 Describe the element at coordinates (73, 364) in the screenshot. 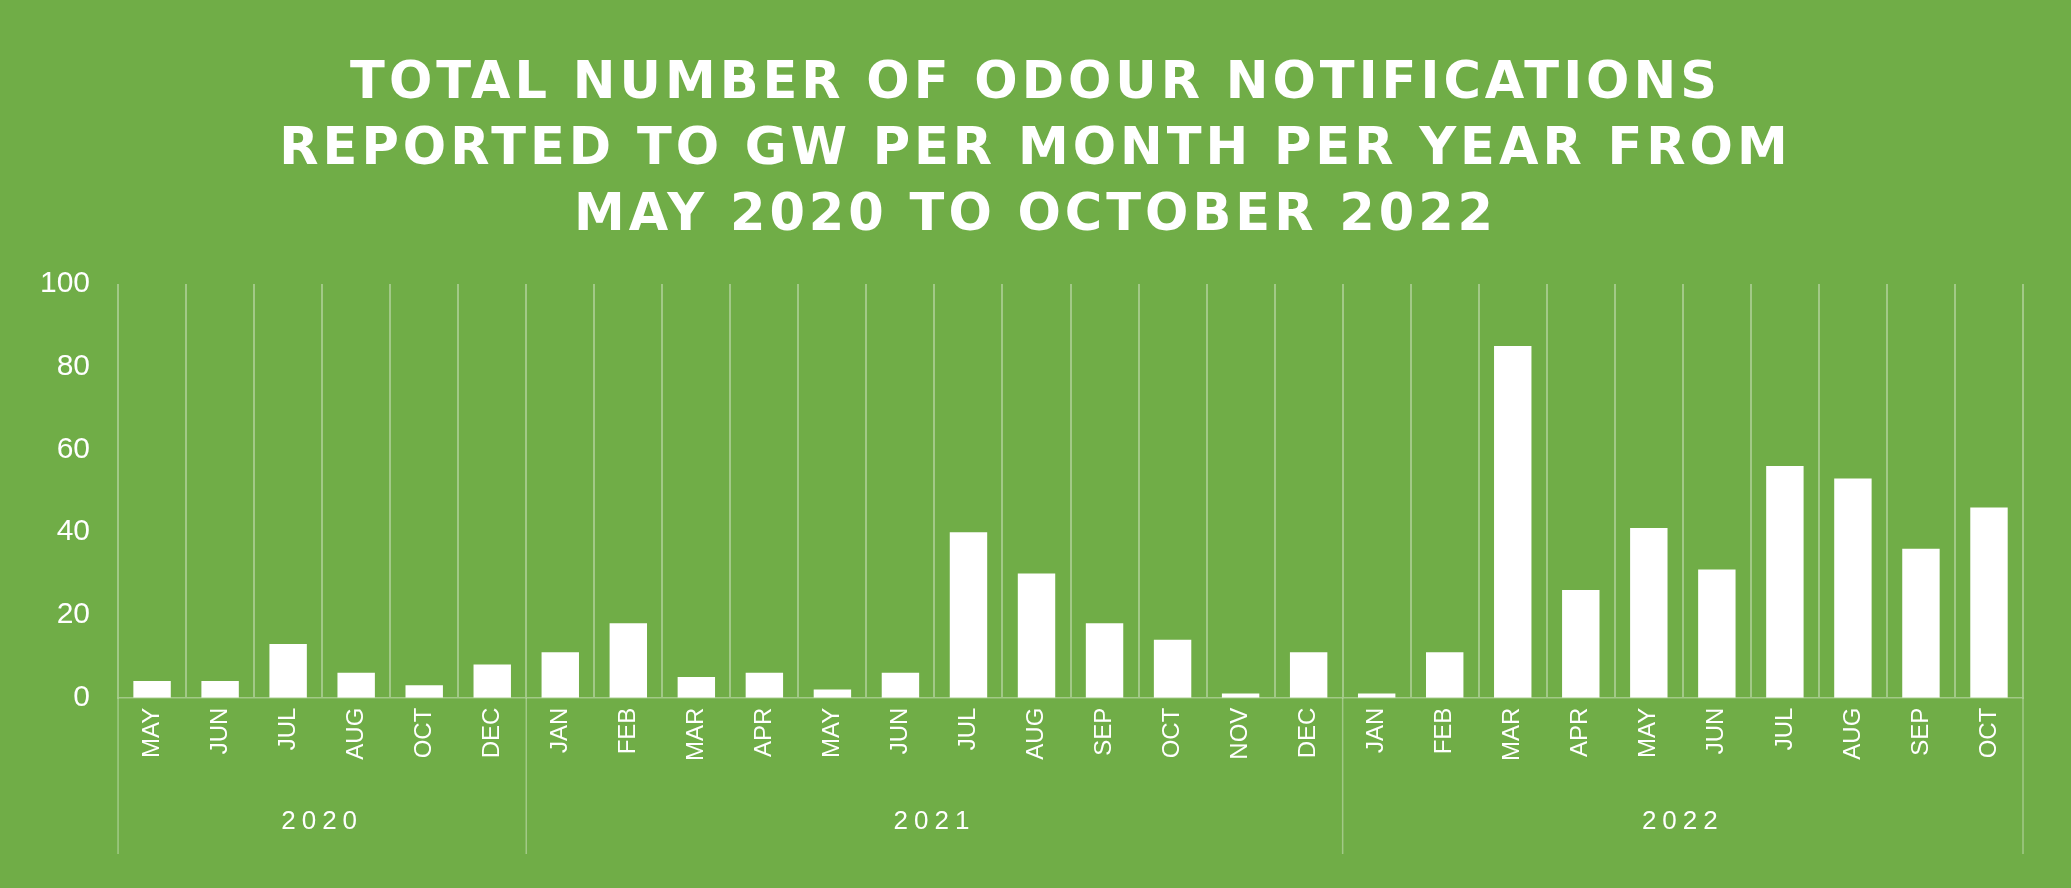

I see `y-tick-label: 80` at that location.